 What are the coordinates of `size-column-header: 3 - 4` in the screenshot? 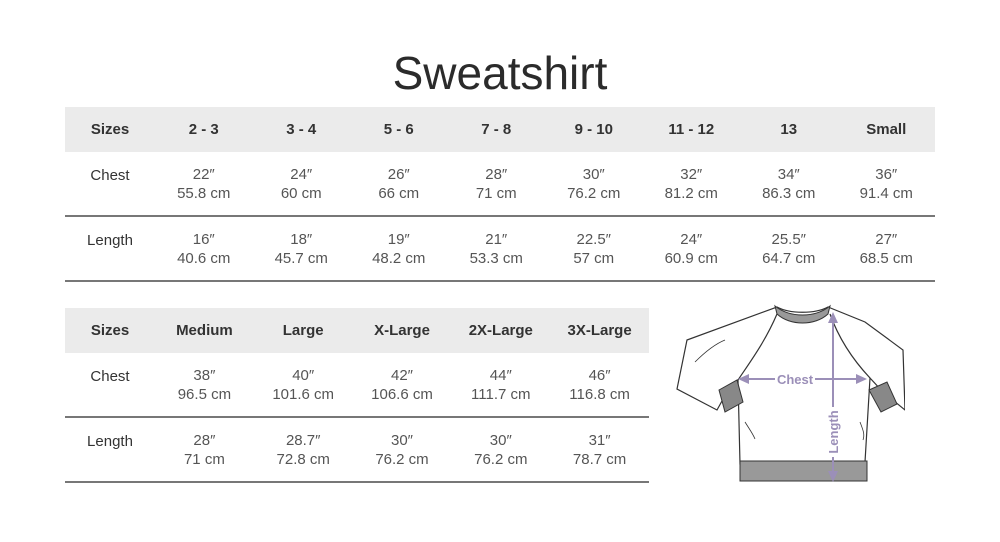 It's located at (301, 129).